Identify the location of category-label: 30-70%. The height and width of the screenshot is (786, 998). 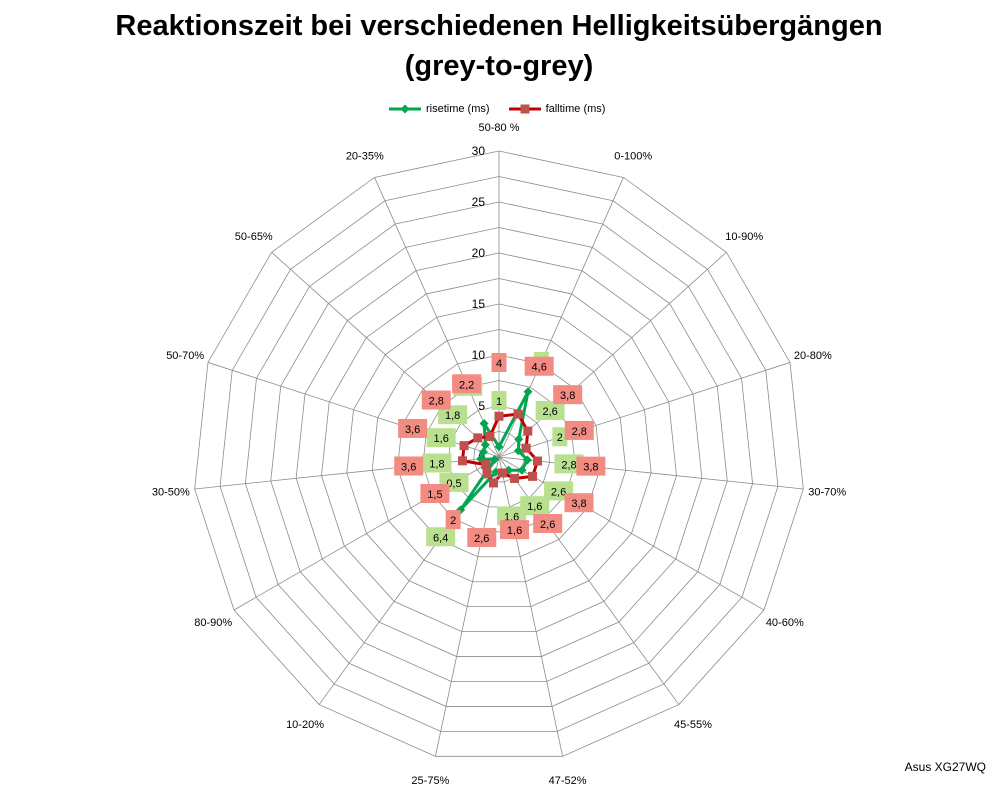
(827, 492).